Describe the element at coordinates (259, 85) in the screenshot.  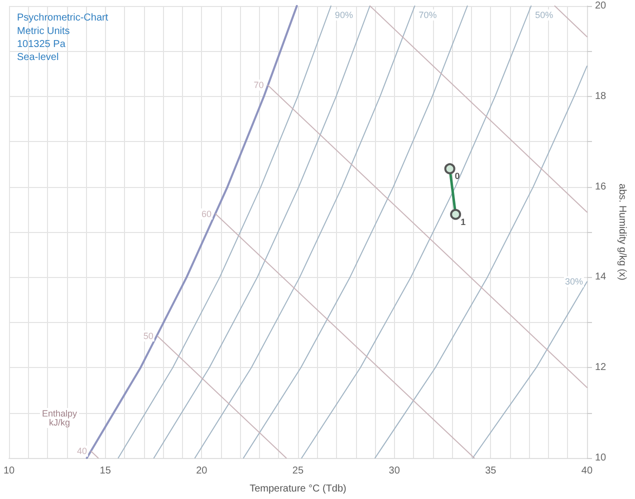
I see `series-label: 70` at that location.